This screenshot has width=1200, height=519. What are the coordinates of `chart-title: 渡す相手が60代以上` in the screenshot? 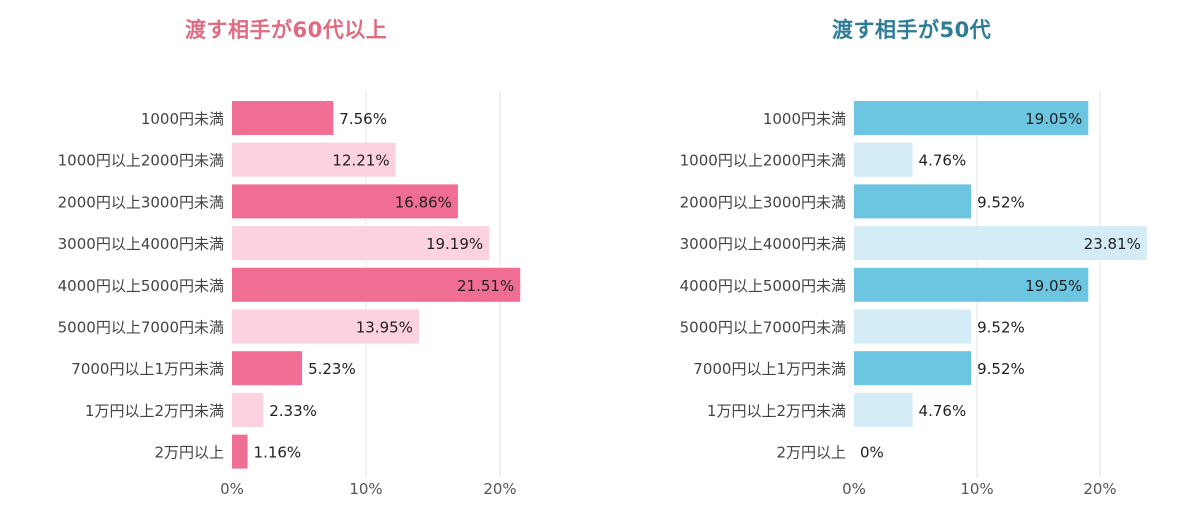 It's located at (286, 30).